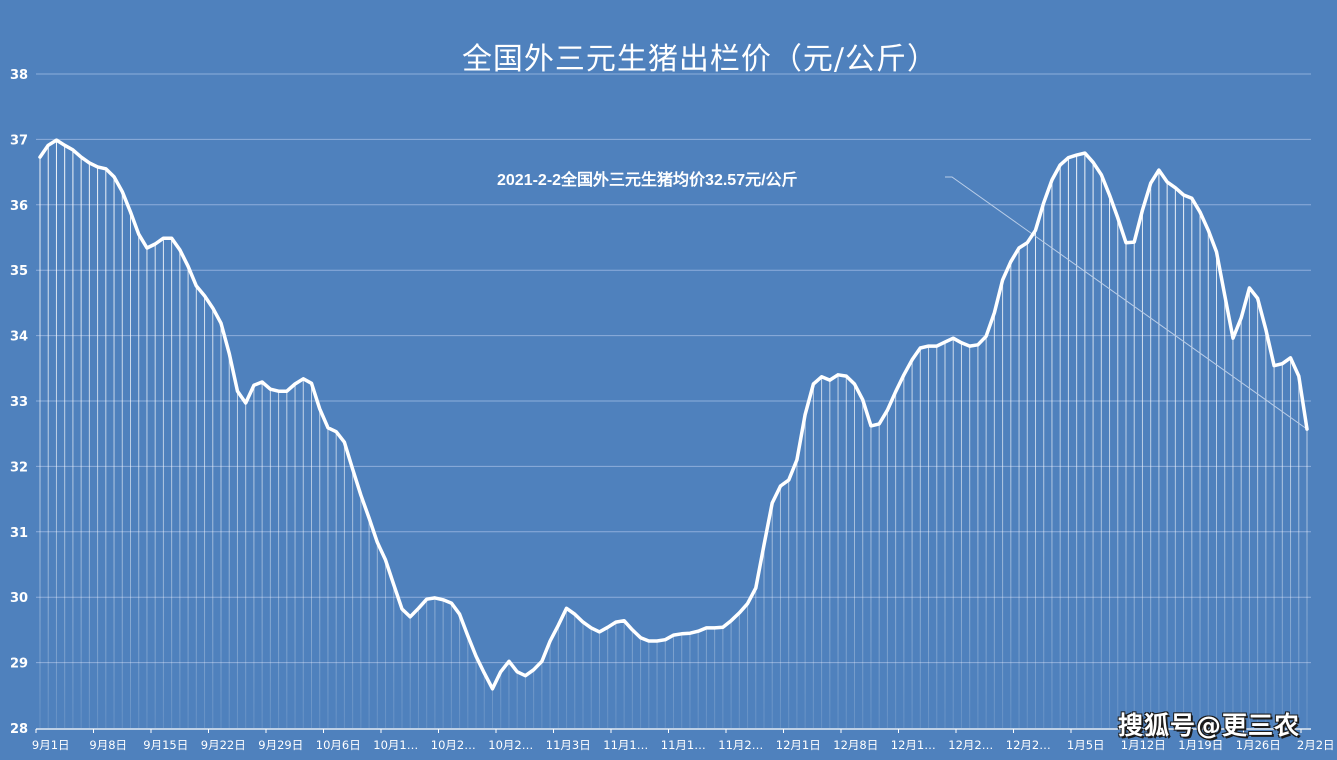  What do you see at coordinates (19, 140) in the screenshot?
I see `y-tick-label: 37` at bounding box center [19, 140].